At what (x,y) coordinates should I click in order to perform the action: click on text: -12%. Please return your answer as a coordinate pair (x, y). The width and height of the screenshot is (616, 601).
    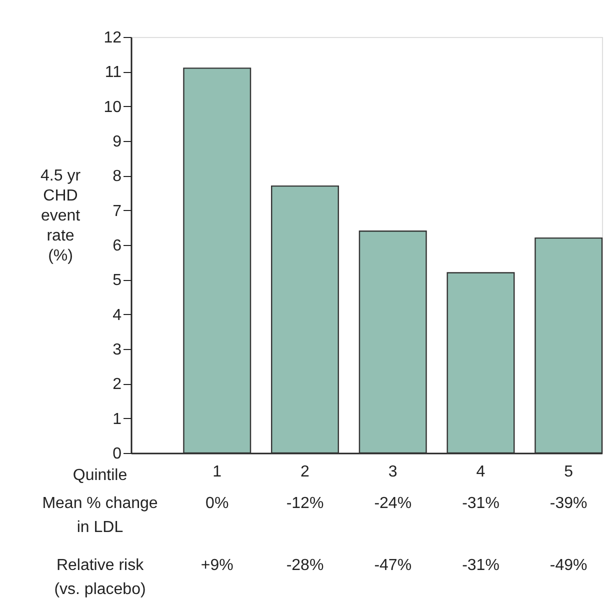
    Looking at the image, I should click on (305, 503).